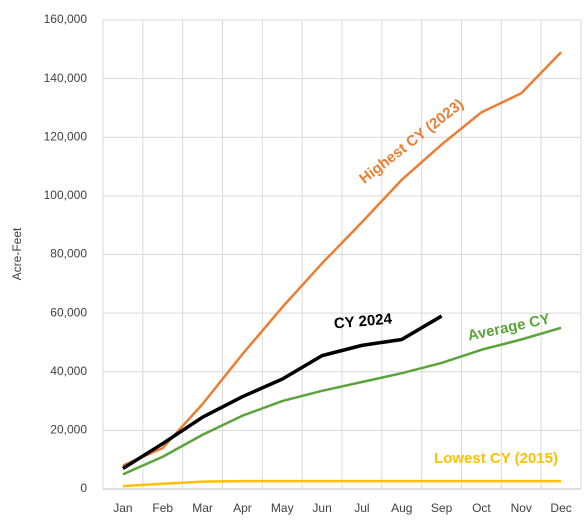 This screenshot has width=587, height=529. Describe the element at coordinates (363, 321) in the screenshot. I see `series-label: CY 2024` at that location.